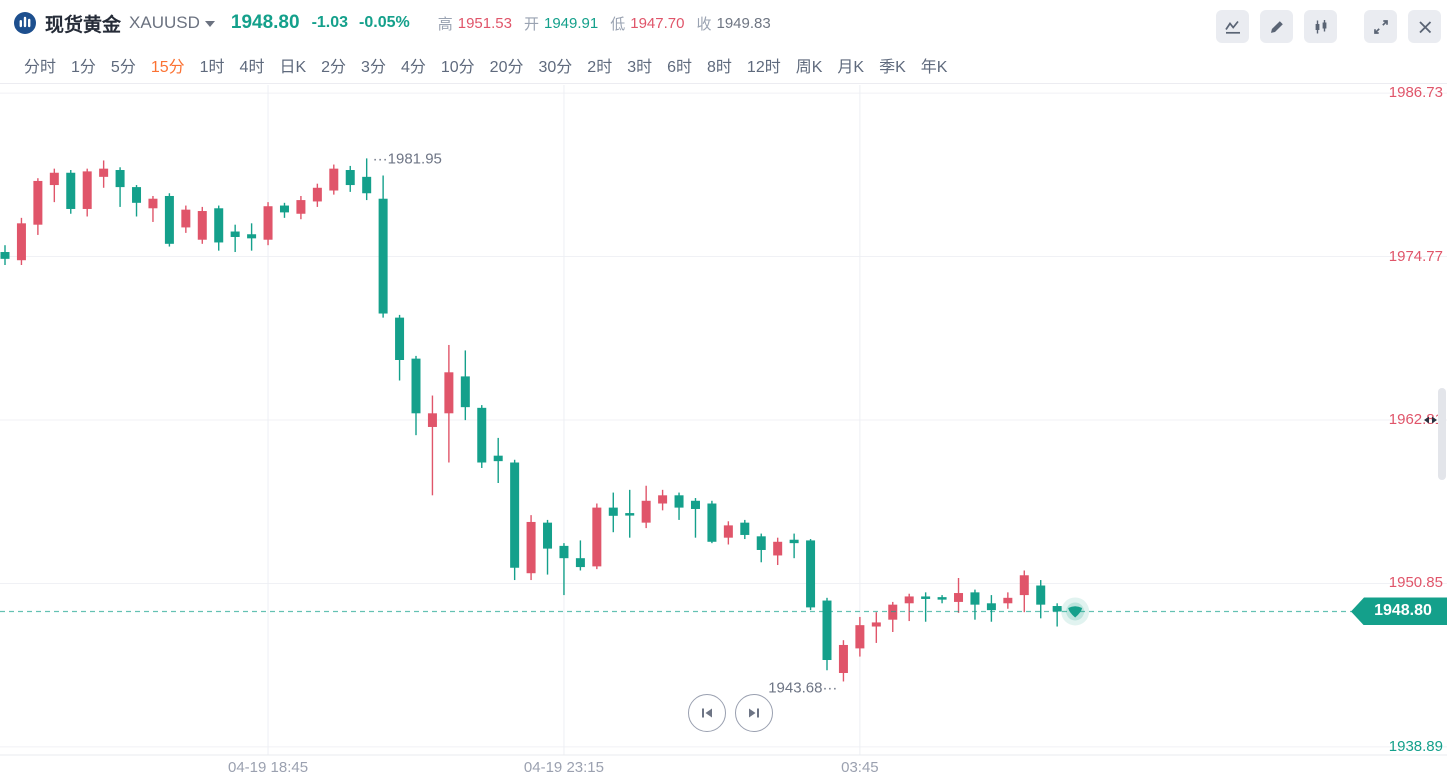 This screenshot has height=781, width=1447. Describe the element at coordinates (860, 767) in the screenshot. I see `time-tick-label: 03:45` at that location.